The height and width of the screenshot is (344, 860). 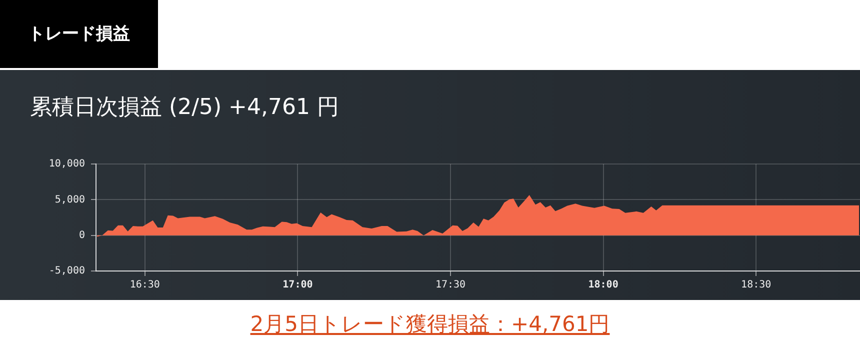 I want to click on x-tick-label: 16:30, so click(x=145, y=285).